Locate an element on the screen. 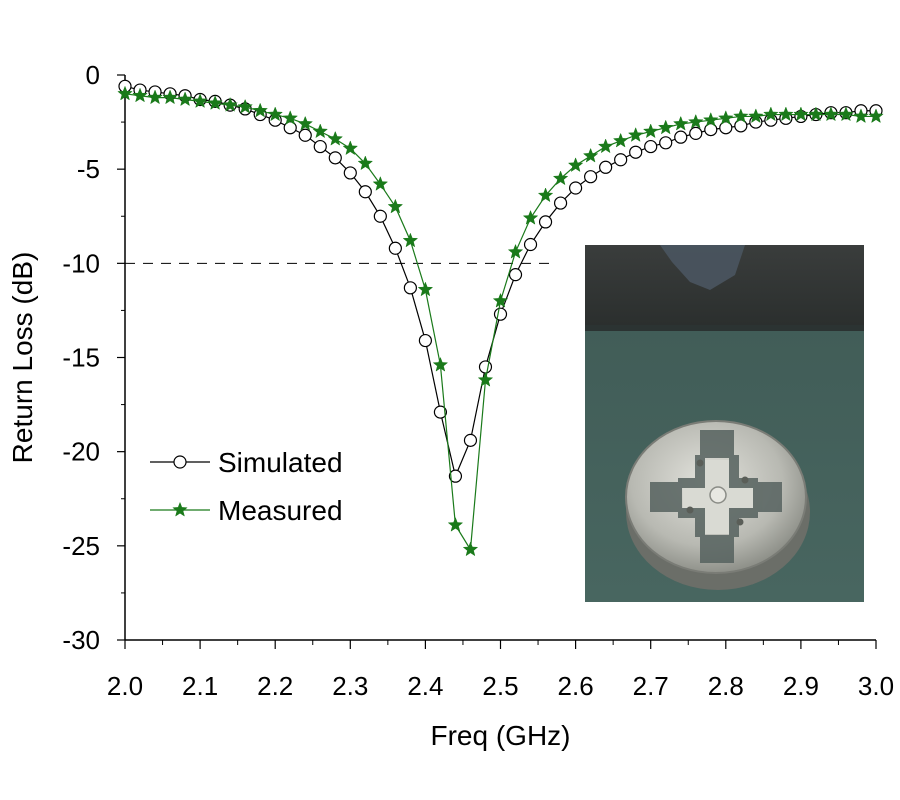 This screenshot has width=900, height=800. legend-label: Measured is located at coordinates (280, 510).